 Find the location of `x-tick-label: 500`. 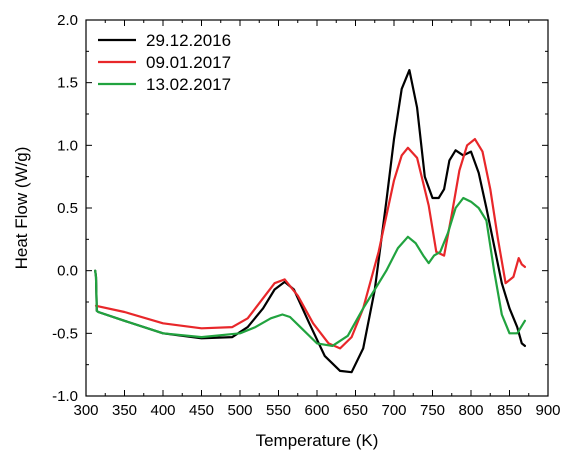

x-tick-label: 500 is located at coordinates (239, 410).